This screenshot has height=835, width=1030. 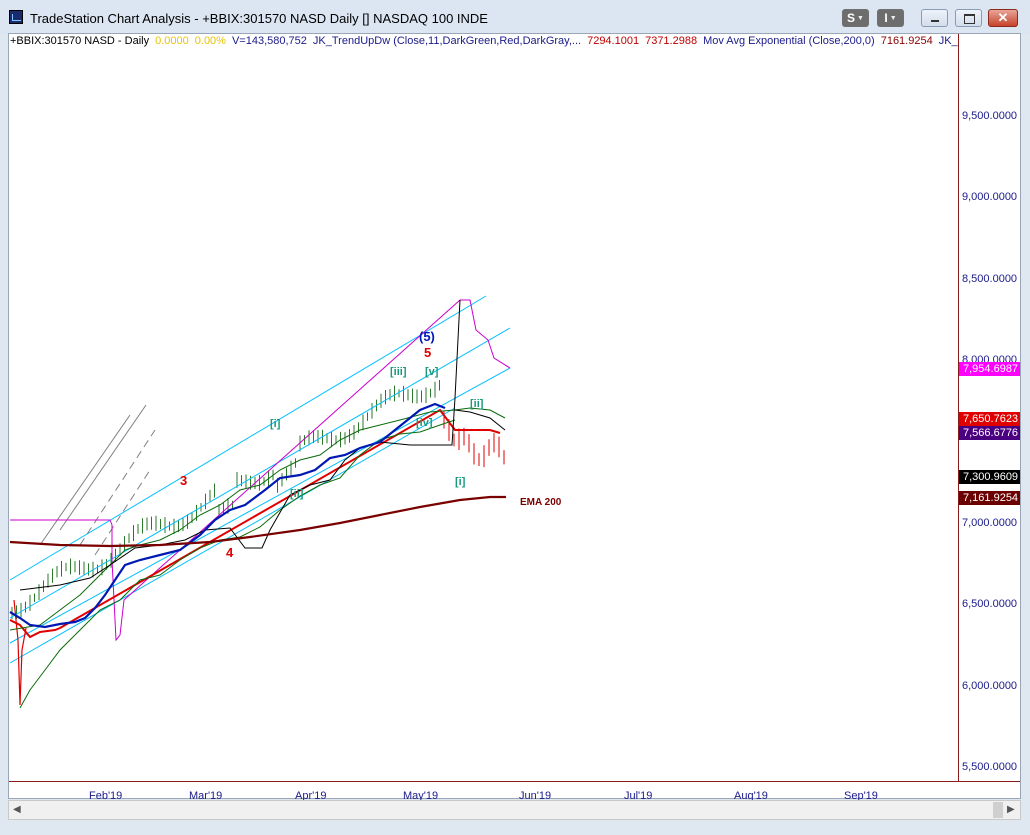 What do you see at coordinates (210, 41) in the screenshot?
I see `percent-change: 0.00%` at bounding box center [210, 41].